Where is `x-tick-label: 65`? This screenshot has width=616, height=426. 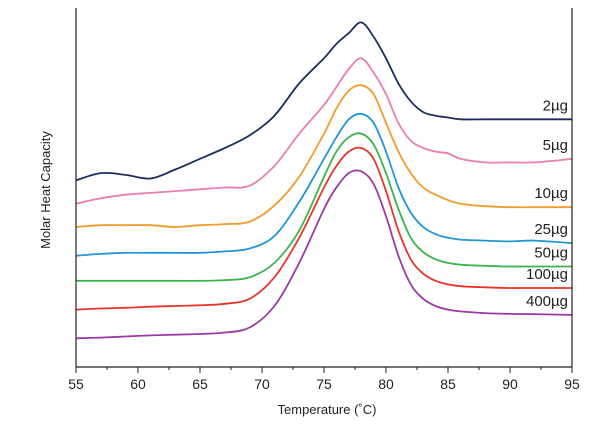 x-tick-label: 65 is located at coordinates (200, 384).